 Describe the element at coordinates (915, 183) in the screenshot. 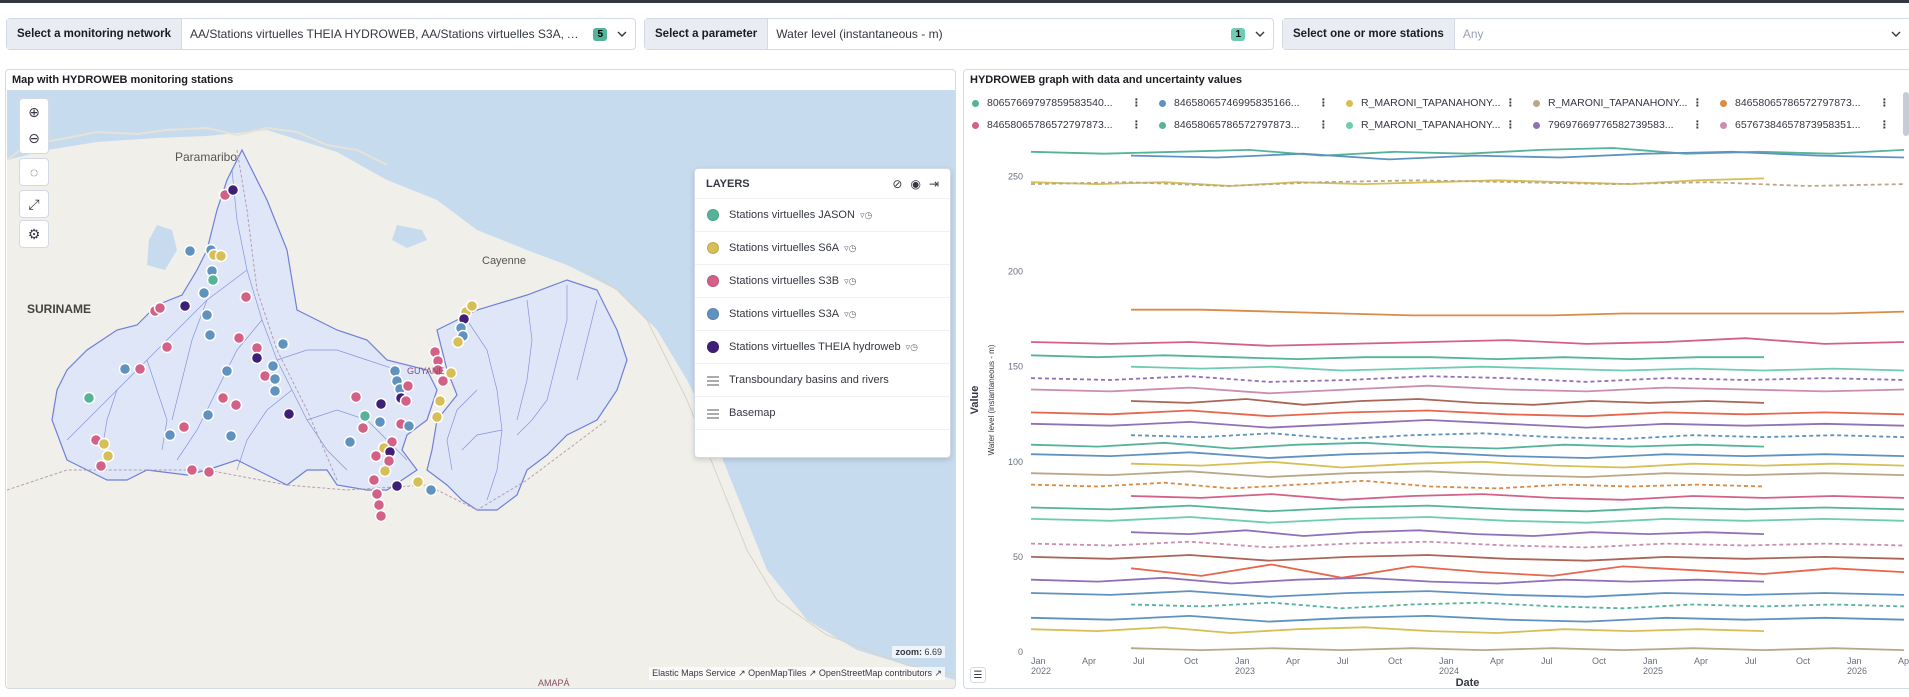

I see `eye-icon: ◉` at that location.